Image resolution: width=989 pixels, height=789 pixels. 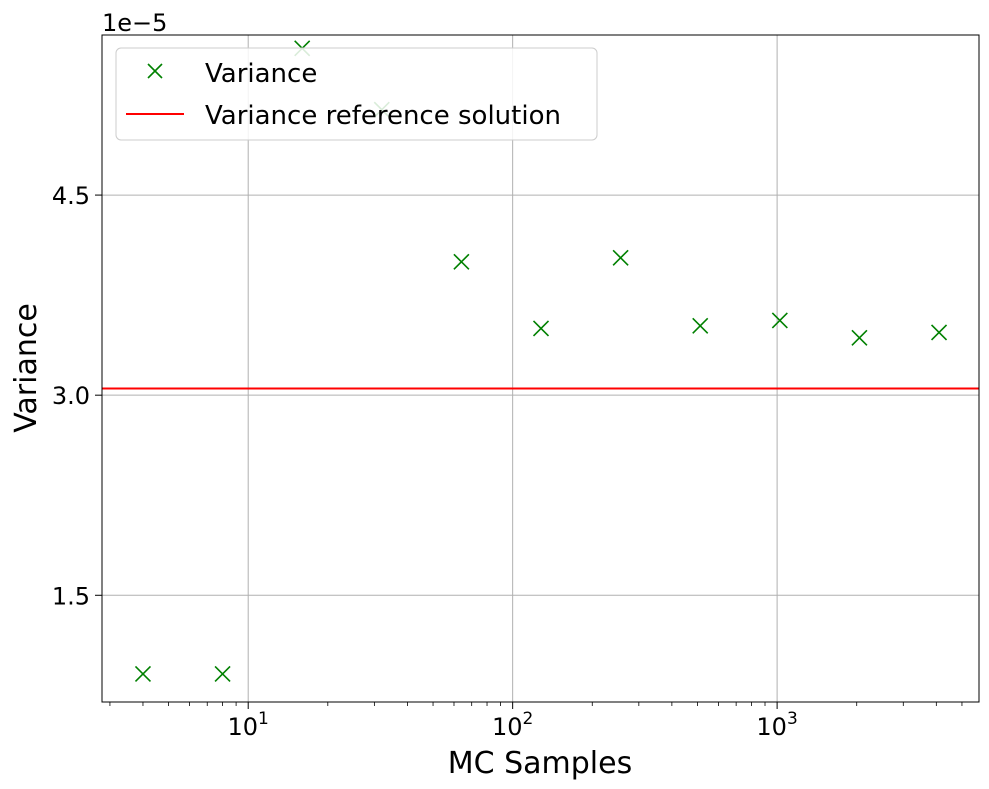 What do you see at coordinates (248, 725) in the screenshot?
I see `x-tick-label: 10¹` at bounding box center [248, 725].